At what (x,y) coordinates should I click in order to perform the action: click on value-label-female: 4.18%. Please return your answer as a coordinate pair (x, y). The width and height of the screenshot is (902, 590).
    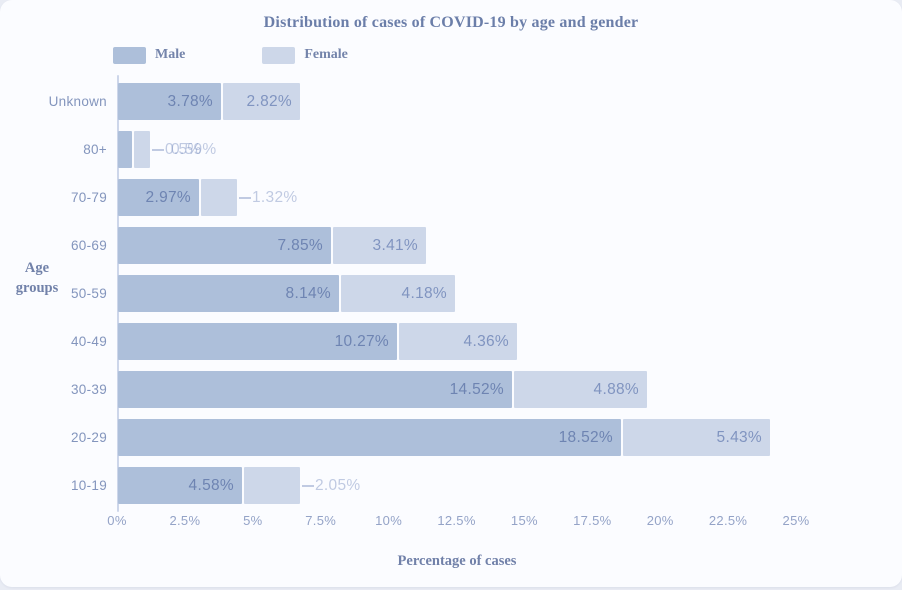
    Looking at the image, I should click on (424, 293).